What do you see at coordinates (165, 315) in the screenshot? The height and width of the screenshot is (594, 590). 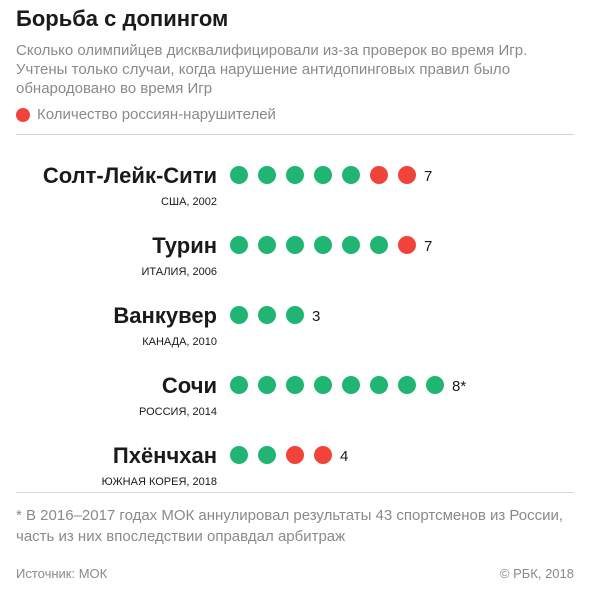 I see `row-city-label: Ванкувер` at bounding box center [165, 315].